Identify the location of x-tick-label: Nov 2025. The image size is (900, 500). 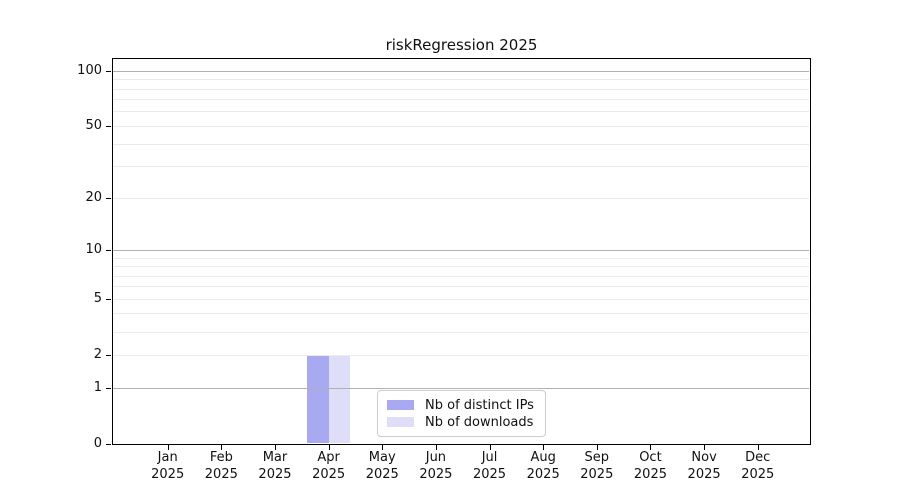
(704, 466).